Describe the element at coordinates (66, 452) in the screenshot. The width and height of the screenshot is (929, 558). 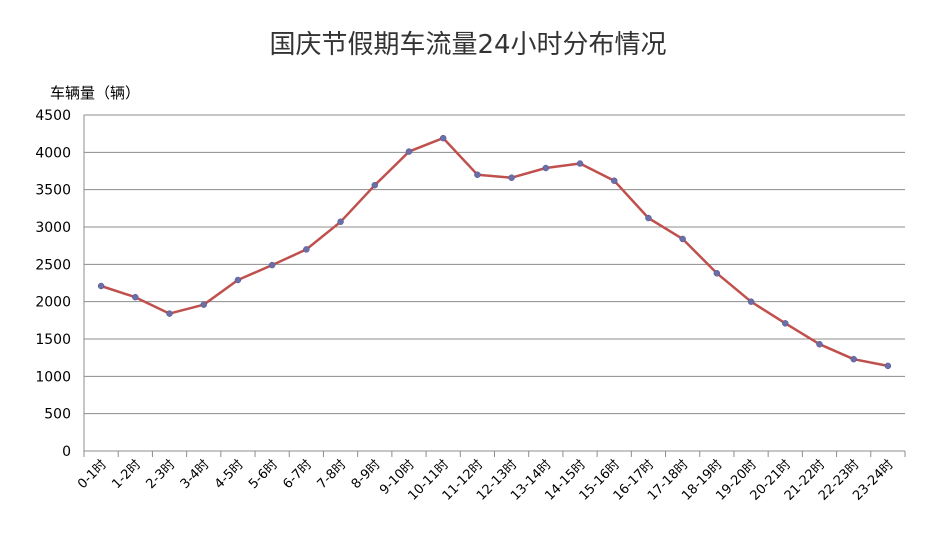
I see `y-tick-label: 0` at that location.